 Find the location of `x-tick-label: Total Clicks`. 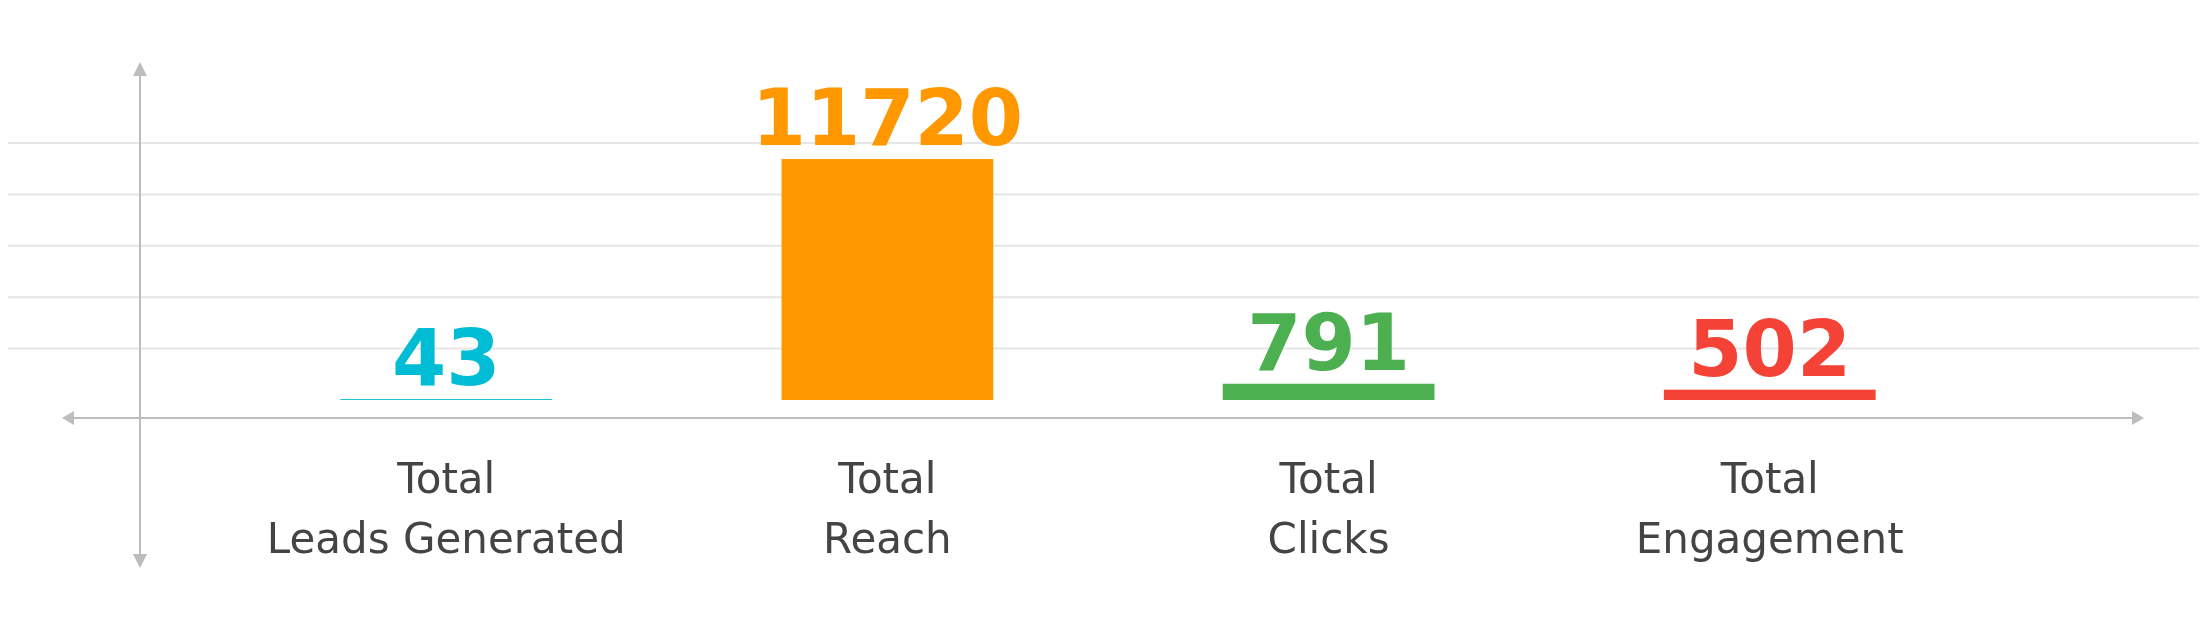

x-tick-label: Total Clicks is located at coordinates (1328, 508).